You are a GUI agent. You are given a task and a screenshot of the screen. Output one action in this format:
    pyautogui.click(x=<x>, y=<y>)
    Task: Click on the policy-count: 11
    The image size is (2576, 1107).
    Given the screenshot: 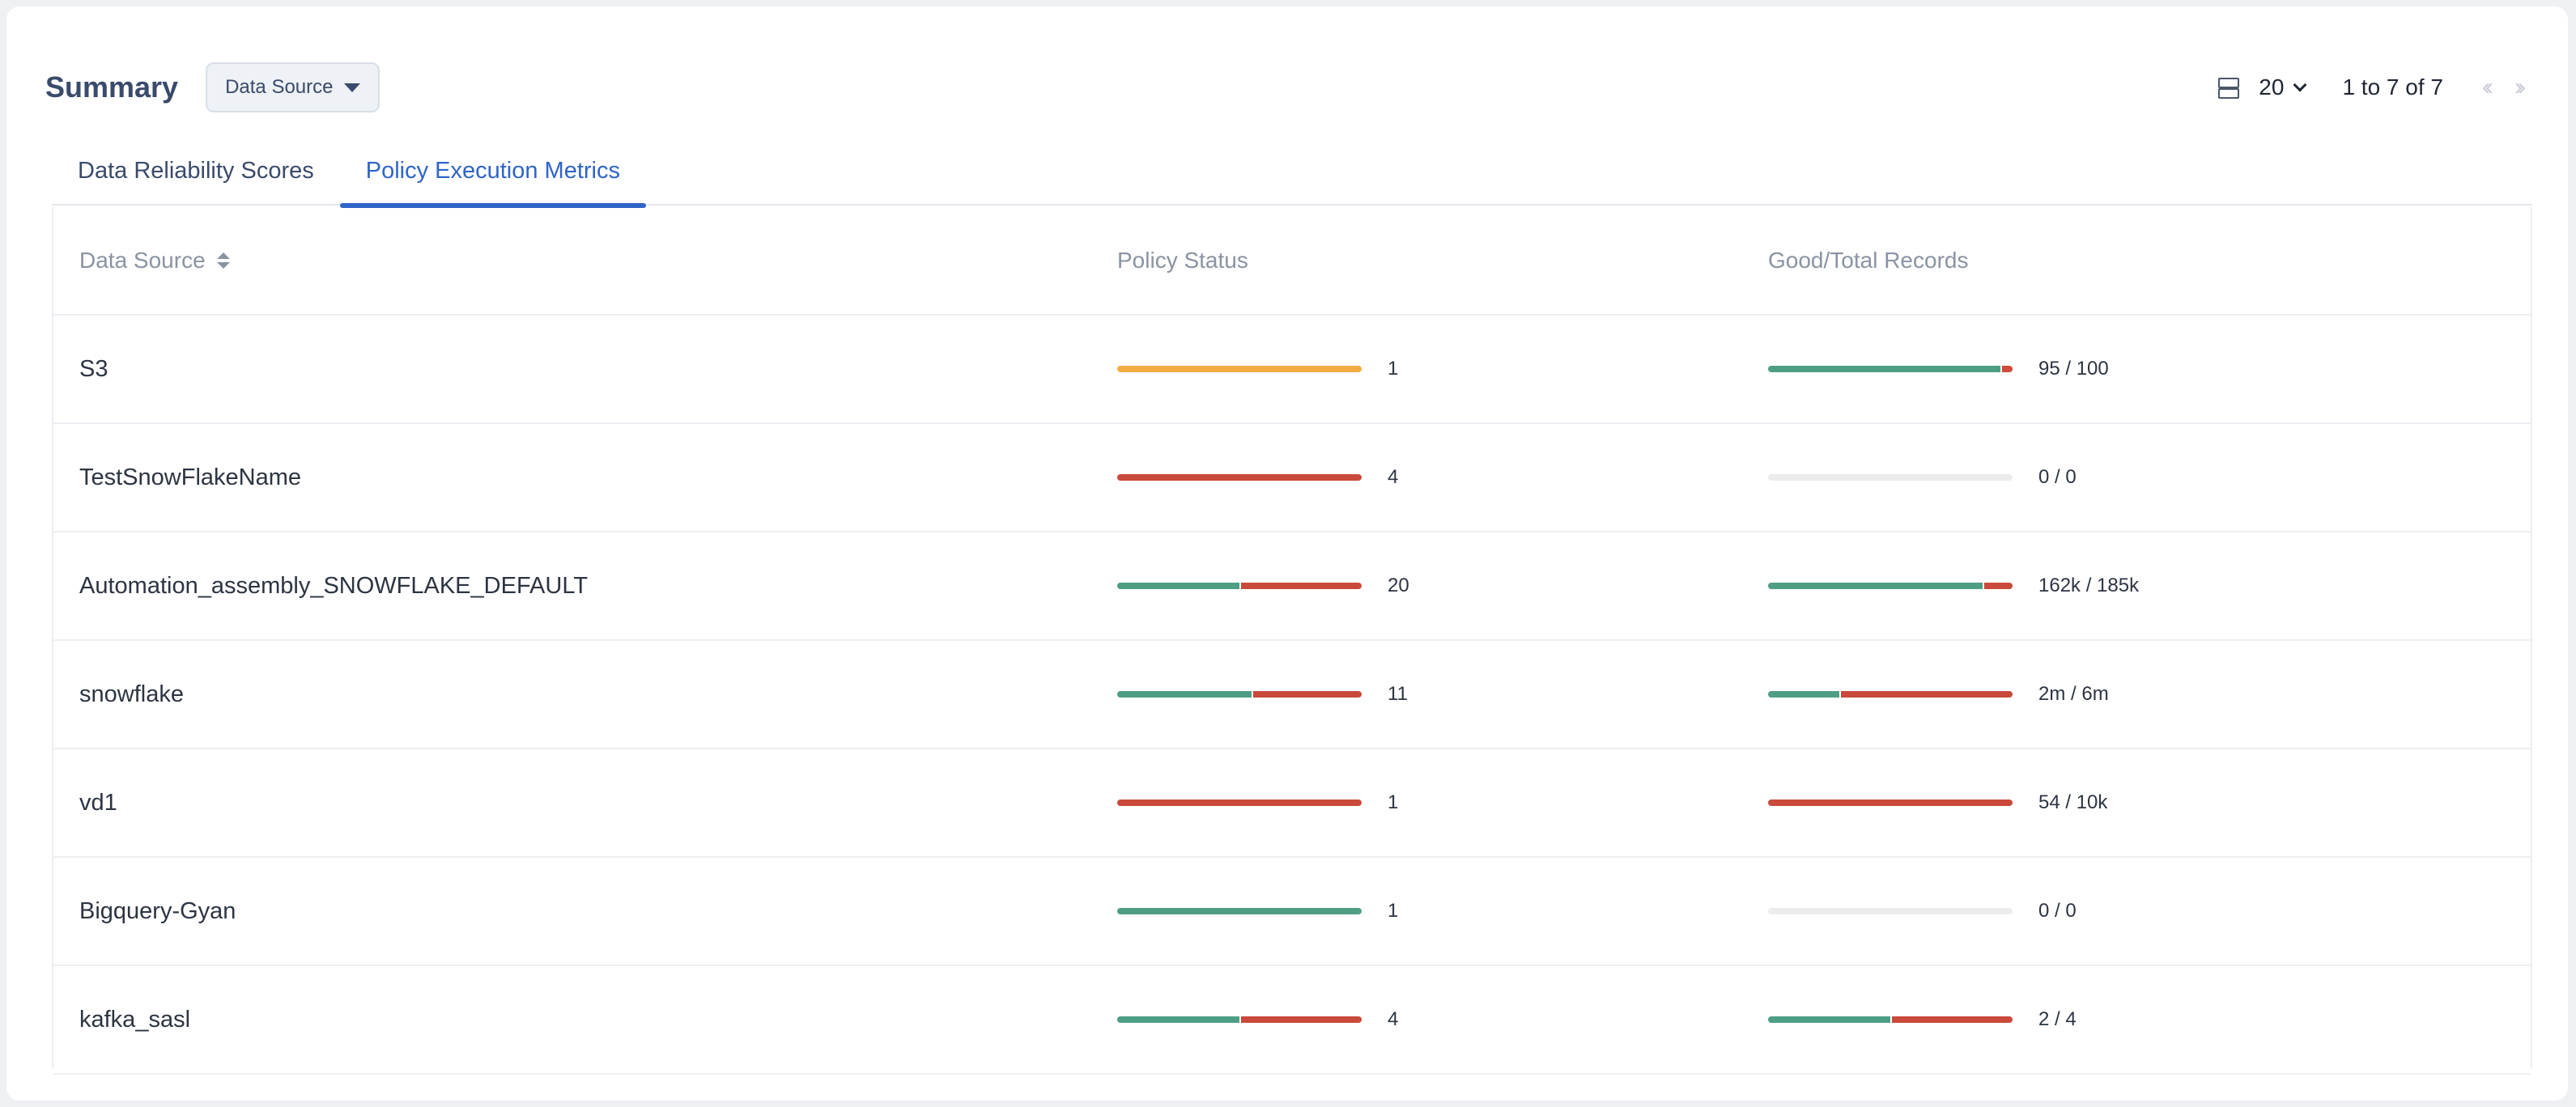 What is the action you would take?
    pyautogui.click(x=1398, y=694)
    